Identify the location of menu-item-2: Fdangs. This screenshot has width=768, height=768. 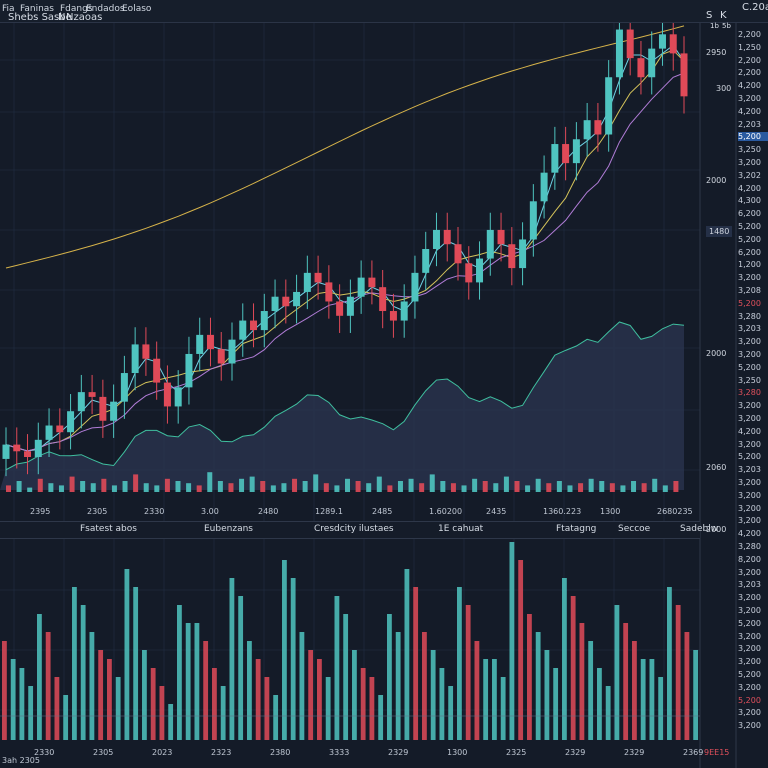
(76, 9).